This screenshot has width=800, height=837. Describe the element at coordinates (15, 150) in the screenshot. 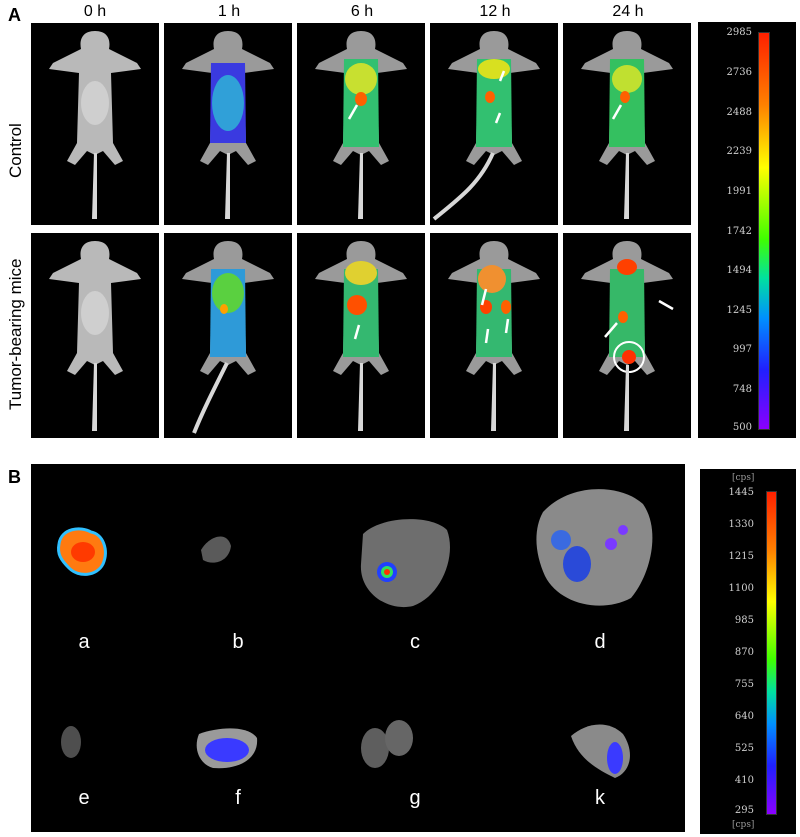

I see `row-label-control: Control` at that location.